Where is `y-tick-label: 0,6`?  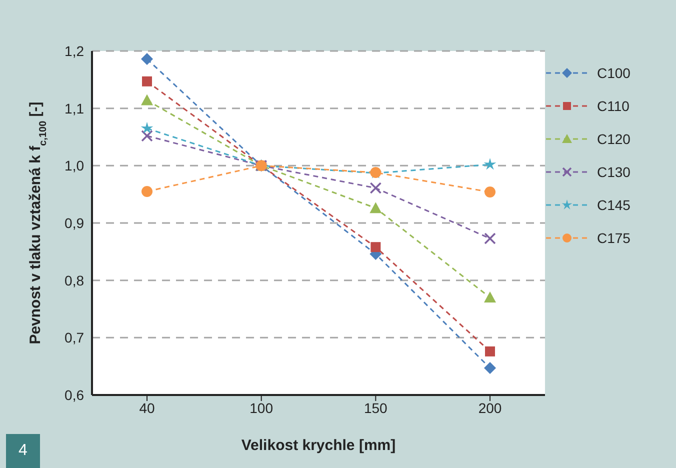 y-tick-label: 0,6 is located at coordinates (74, 394).